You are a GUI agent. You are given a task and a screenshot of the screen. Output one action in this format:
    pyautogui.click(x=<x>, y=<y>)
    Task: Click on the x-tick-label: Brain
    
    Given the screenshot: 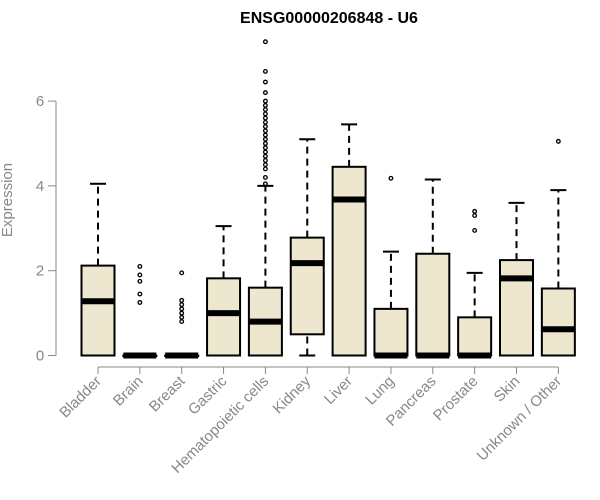 What is the action you would take?
    pyautogui.click(x=128, y=391)
    